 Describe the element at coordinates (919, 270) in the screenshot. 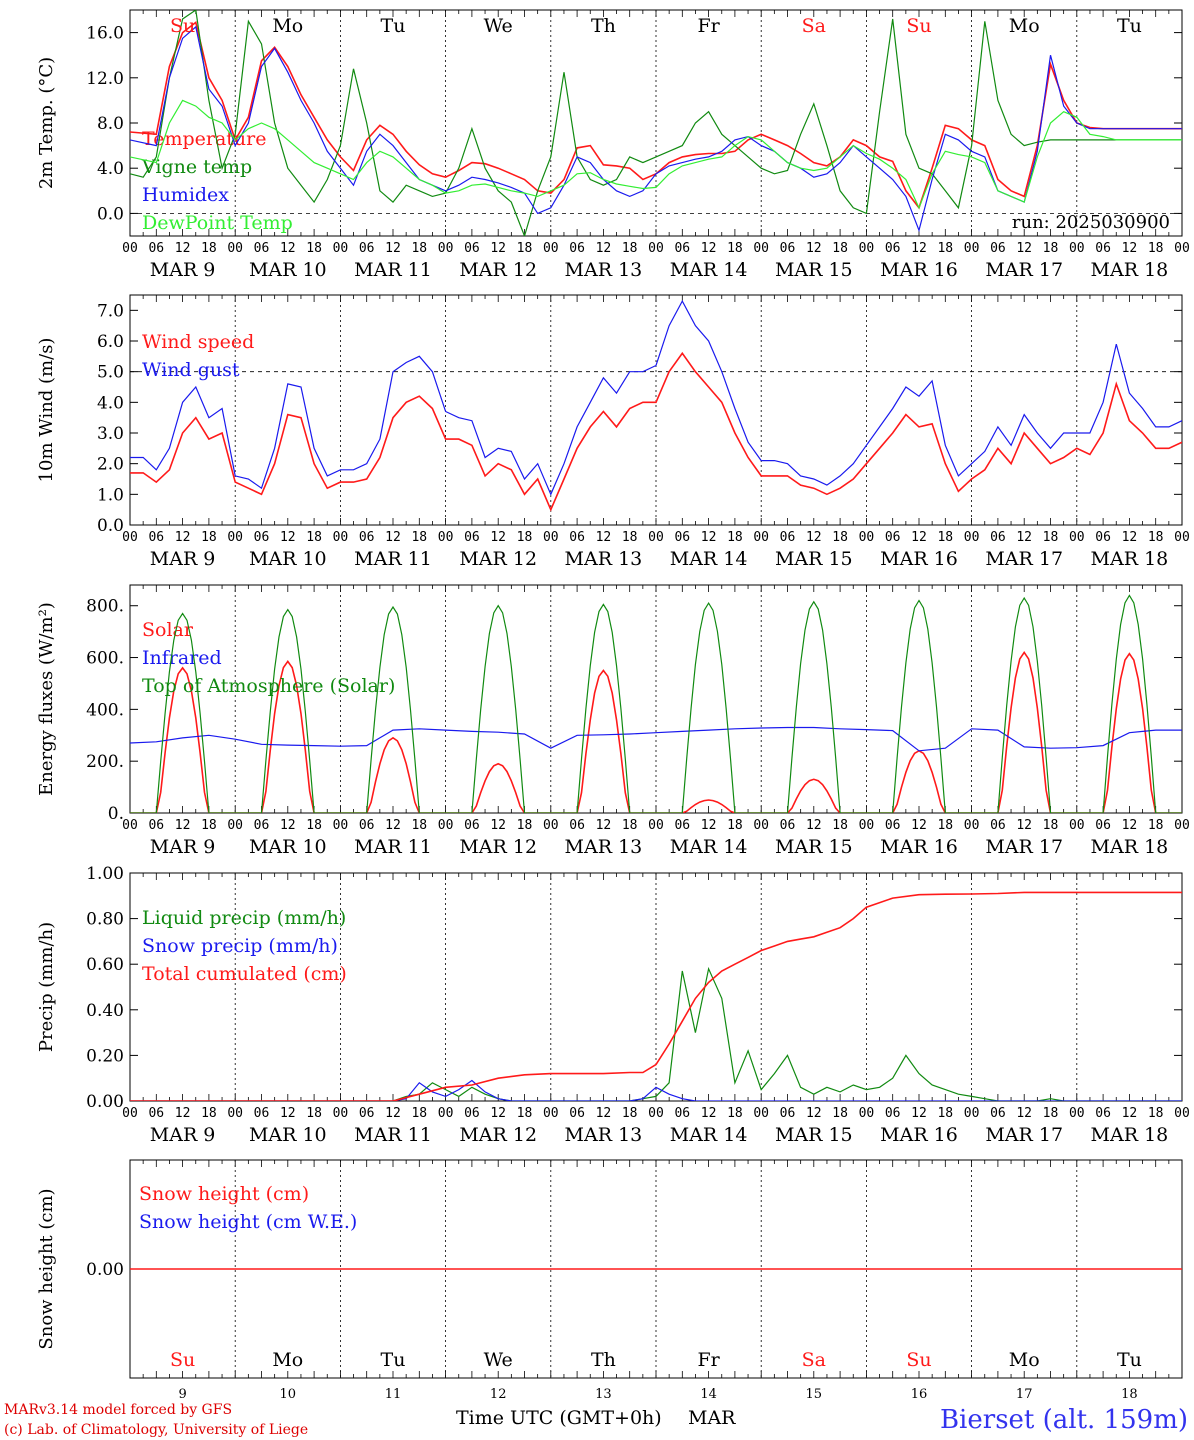

I see `date-label: MAR 16` at that location.